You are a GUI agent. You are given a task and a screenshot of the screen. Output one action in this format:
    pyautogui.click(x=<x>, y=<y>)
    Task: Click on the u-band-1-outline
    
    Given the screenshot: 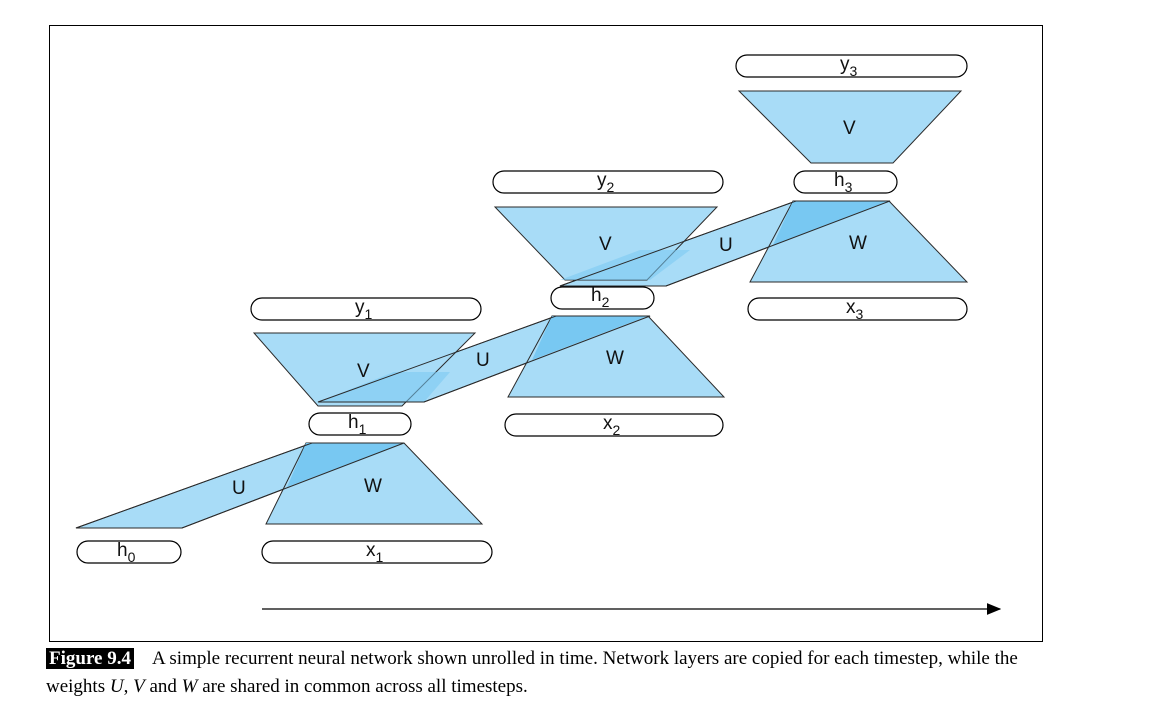 What is the action you would take?
    pyautogui.click(x=240, y=485)
    